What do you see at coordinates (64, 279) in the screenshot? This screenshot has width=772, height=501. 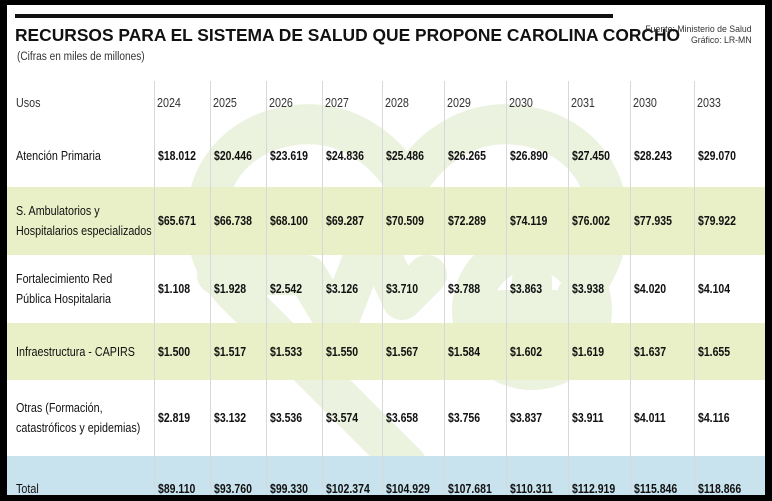 I see `row-label: Fortalecimiento Red` at bounding box center [64, 279].